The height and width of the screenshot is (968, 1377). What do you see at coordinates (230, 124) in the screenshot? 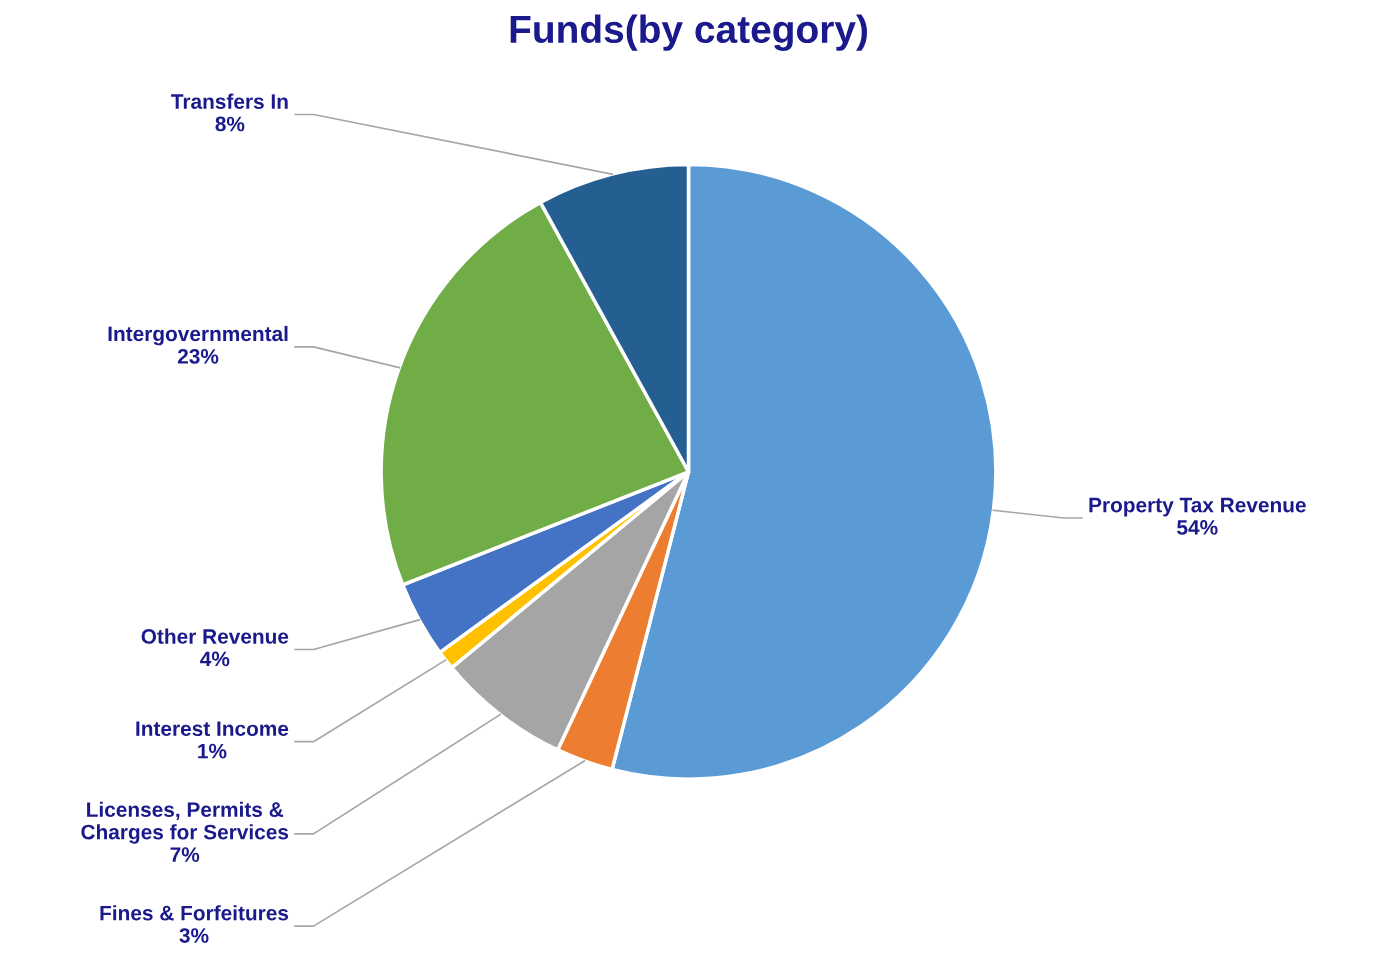
I see `data-label: 8%` at bounding box center [230, 124].